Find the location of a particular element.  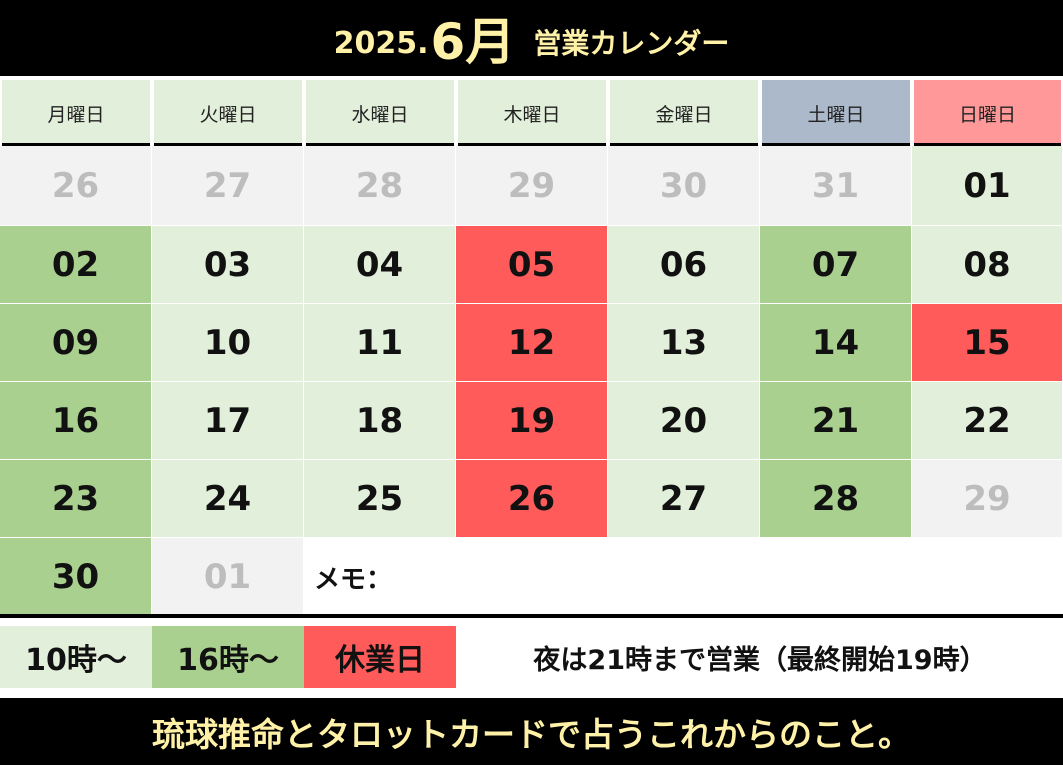

weekday-label: 火曜日 is located at coordinates (228, 114).